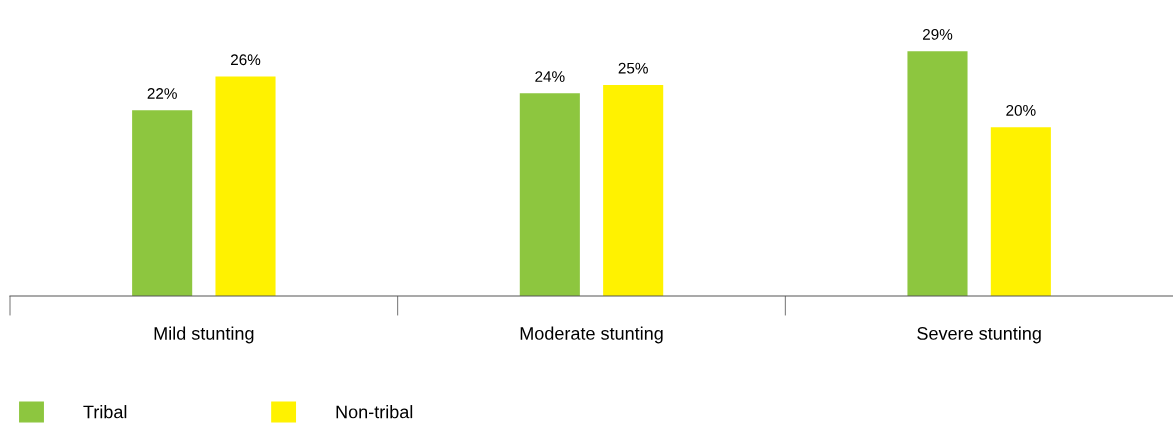 This screenshot has width=1173, height=436. Describe the element at coordinates (1021, 110) in the screenshot. I see `data-label: 20%` at that location.